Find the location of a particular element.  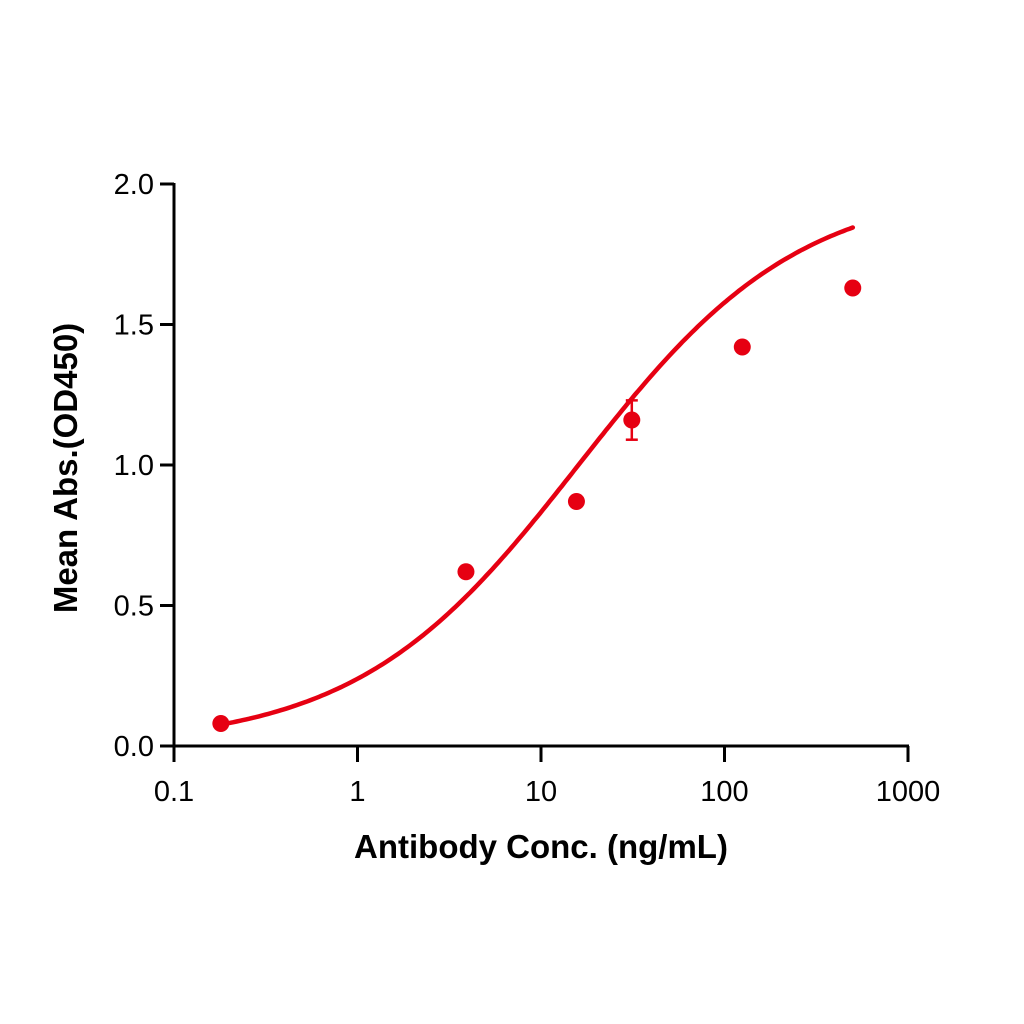

y-tick-label: 1.0 is located at coordinates (134, 466).